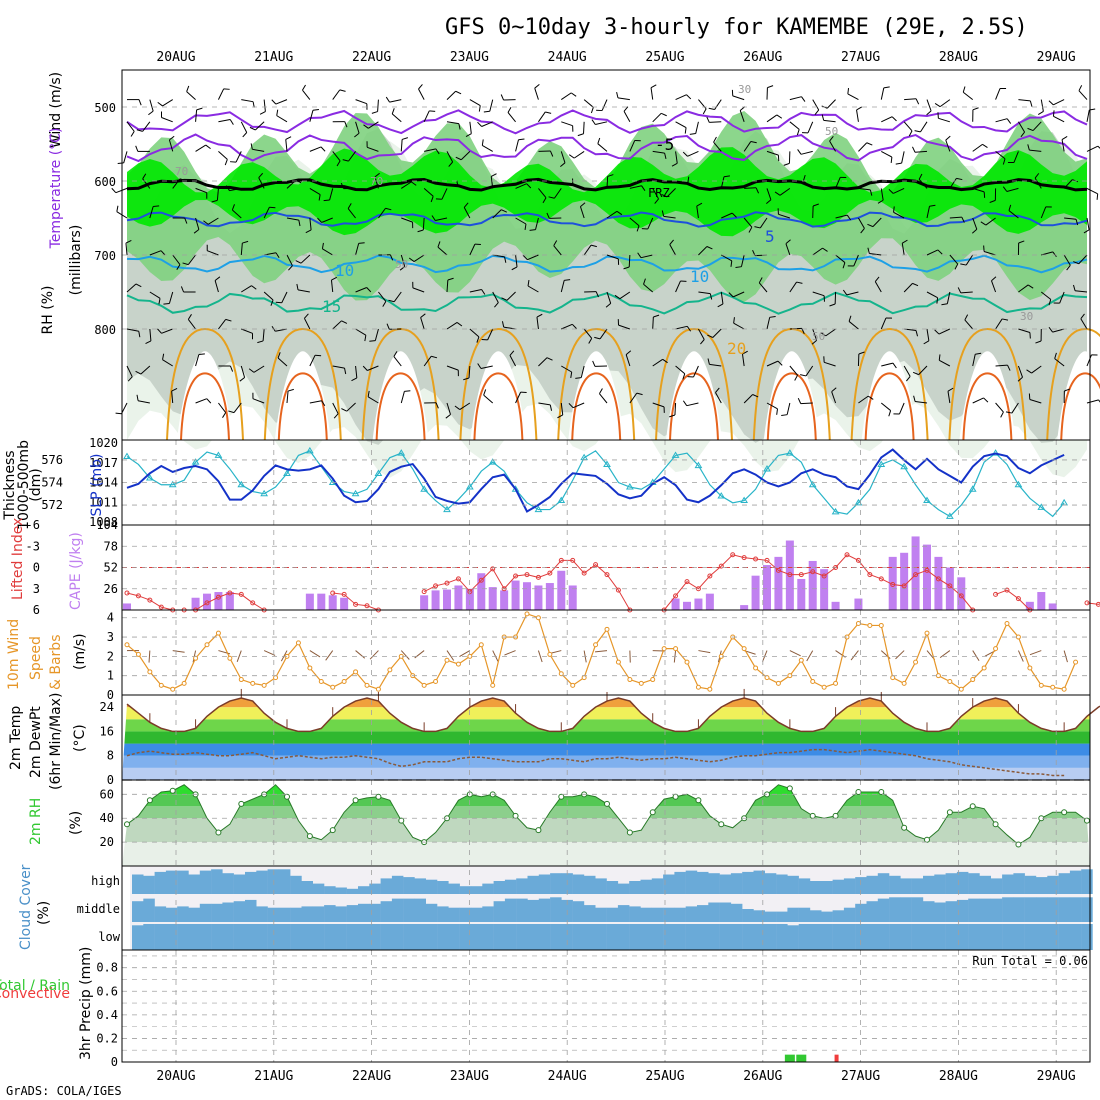  What do you see at coordinates (26, 907) in the screenshot?
I see `cloud-axis-label: Cloud Cover` at bounding box center [26, 907].